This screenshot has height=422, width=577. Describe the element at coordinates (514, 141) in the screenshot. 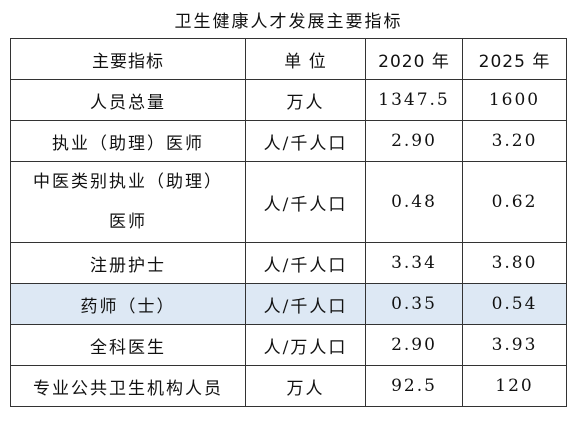

I see `table-cell: 3.20` at that location.